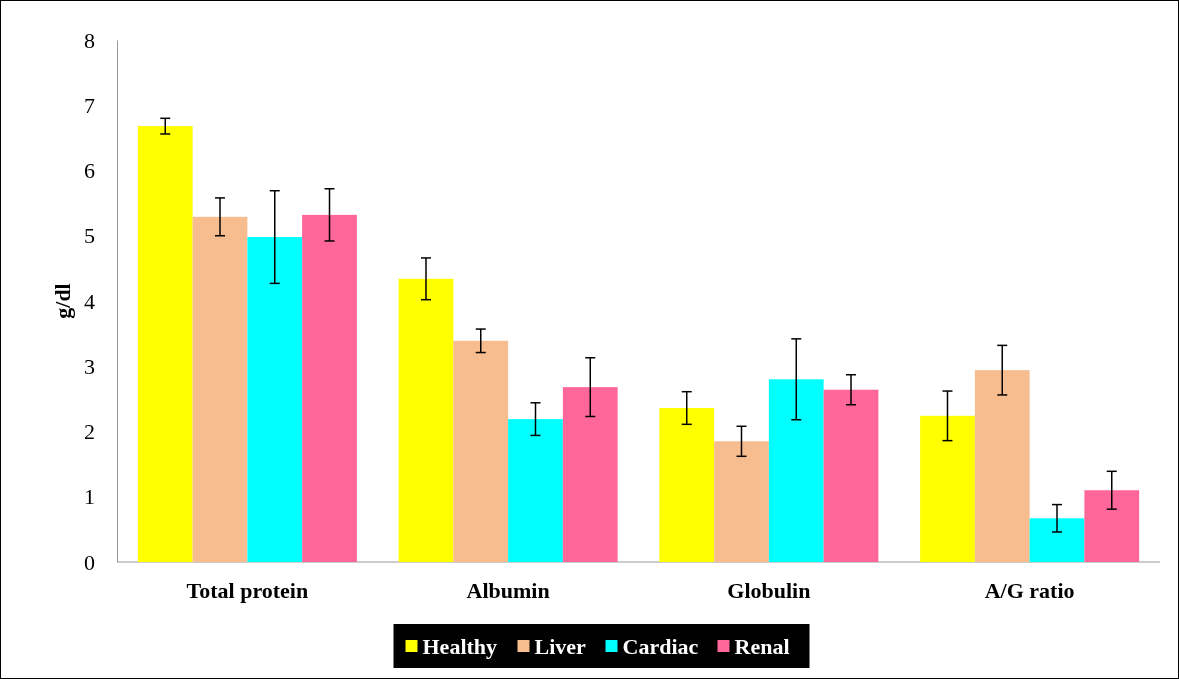 The width and height of the screenshot is (1179, 679). I want to click on y-tick-label: 8, so click(89, 40).